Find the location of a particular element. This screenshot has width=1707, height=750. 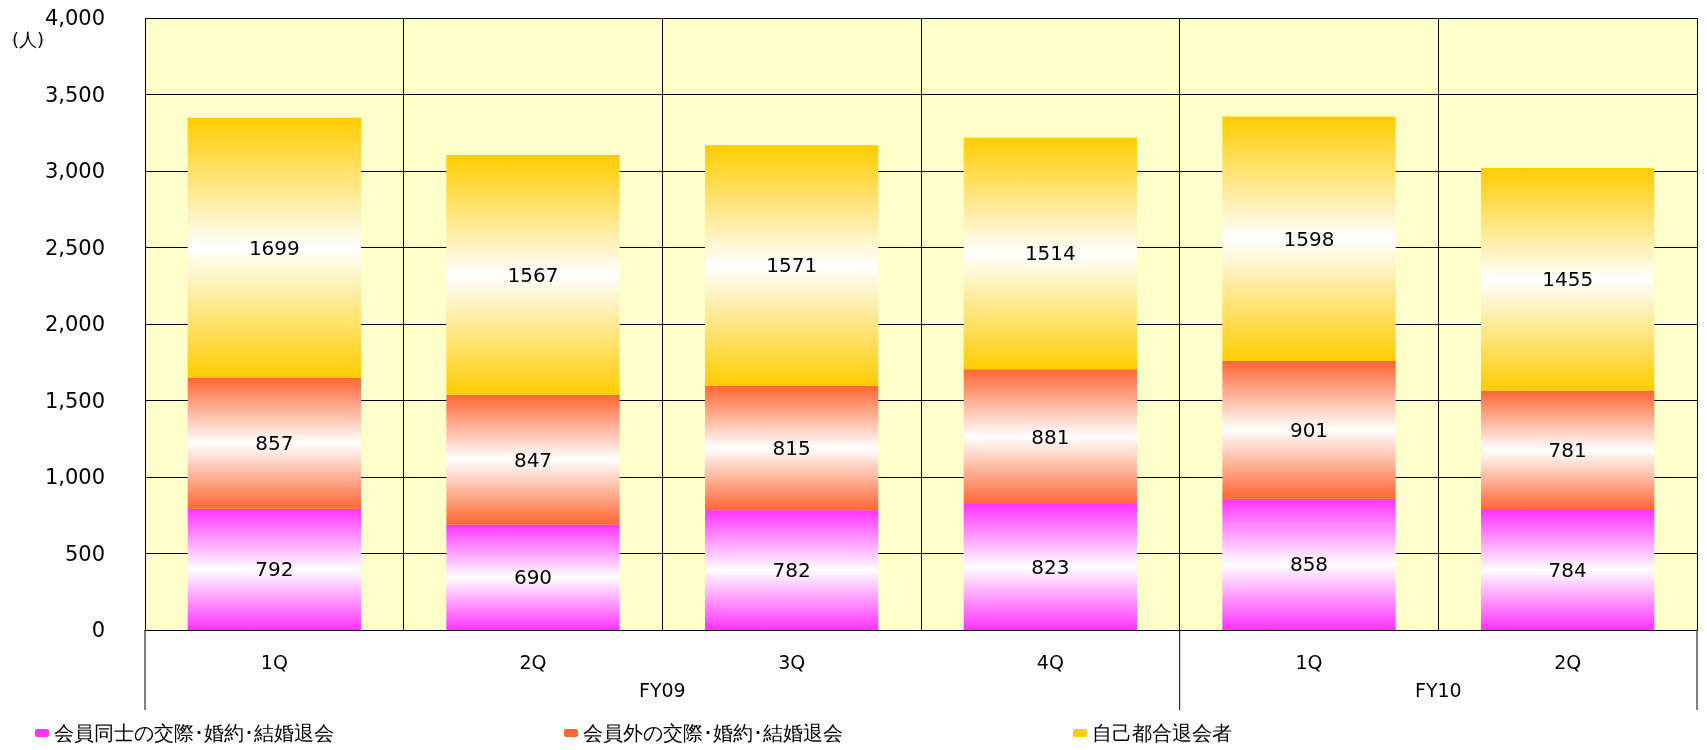

data-label: 857 is located at coordinates (274, 443).